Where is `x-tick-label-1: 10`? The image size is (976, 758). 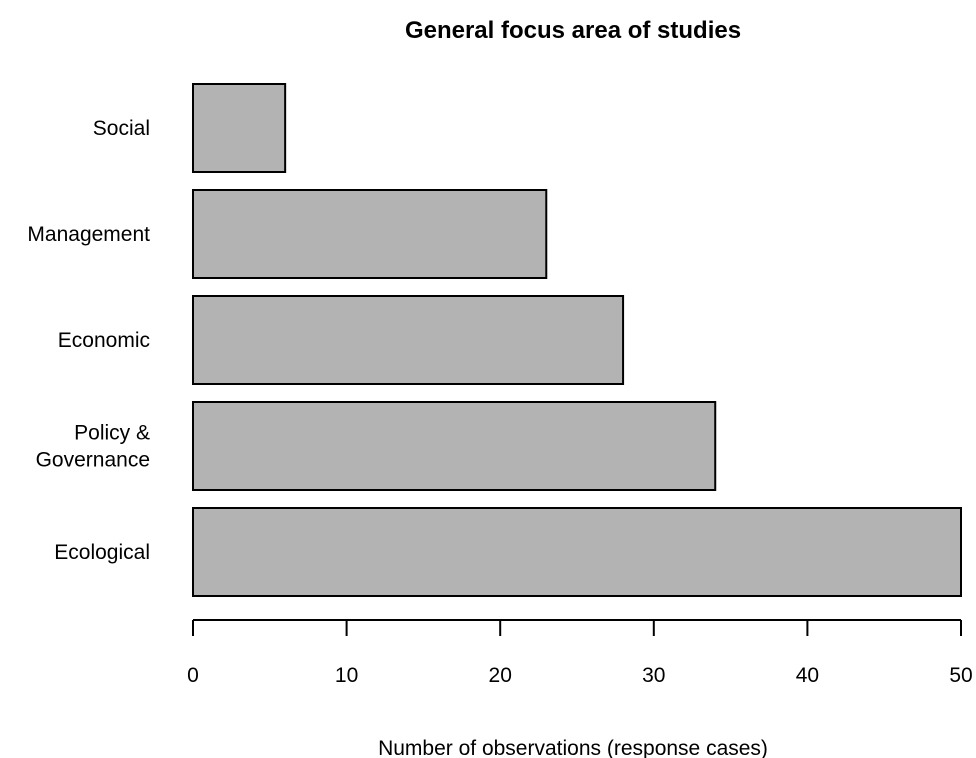 x-tick-label-1: 10 is located at coordinates (346, 675).